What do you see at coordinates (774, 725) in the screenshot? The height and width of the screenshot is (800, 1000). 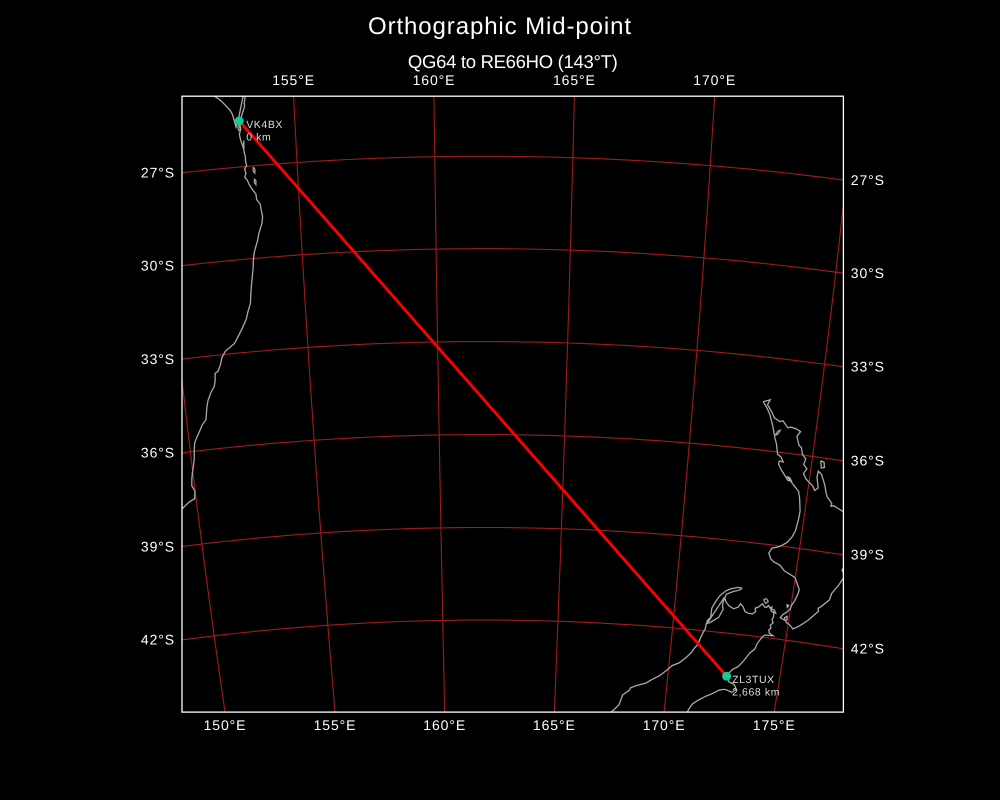 I see `svg-text: 175°E` at bounding box center [774, 725].